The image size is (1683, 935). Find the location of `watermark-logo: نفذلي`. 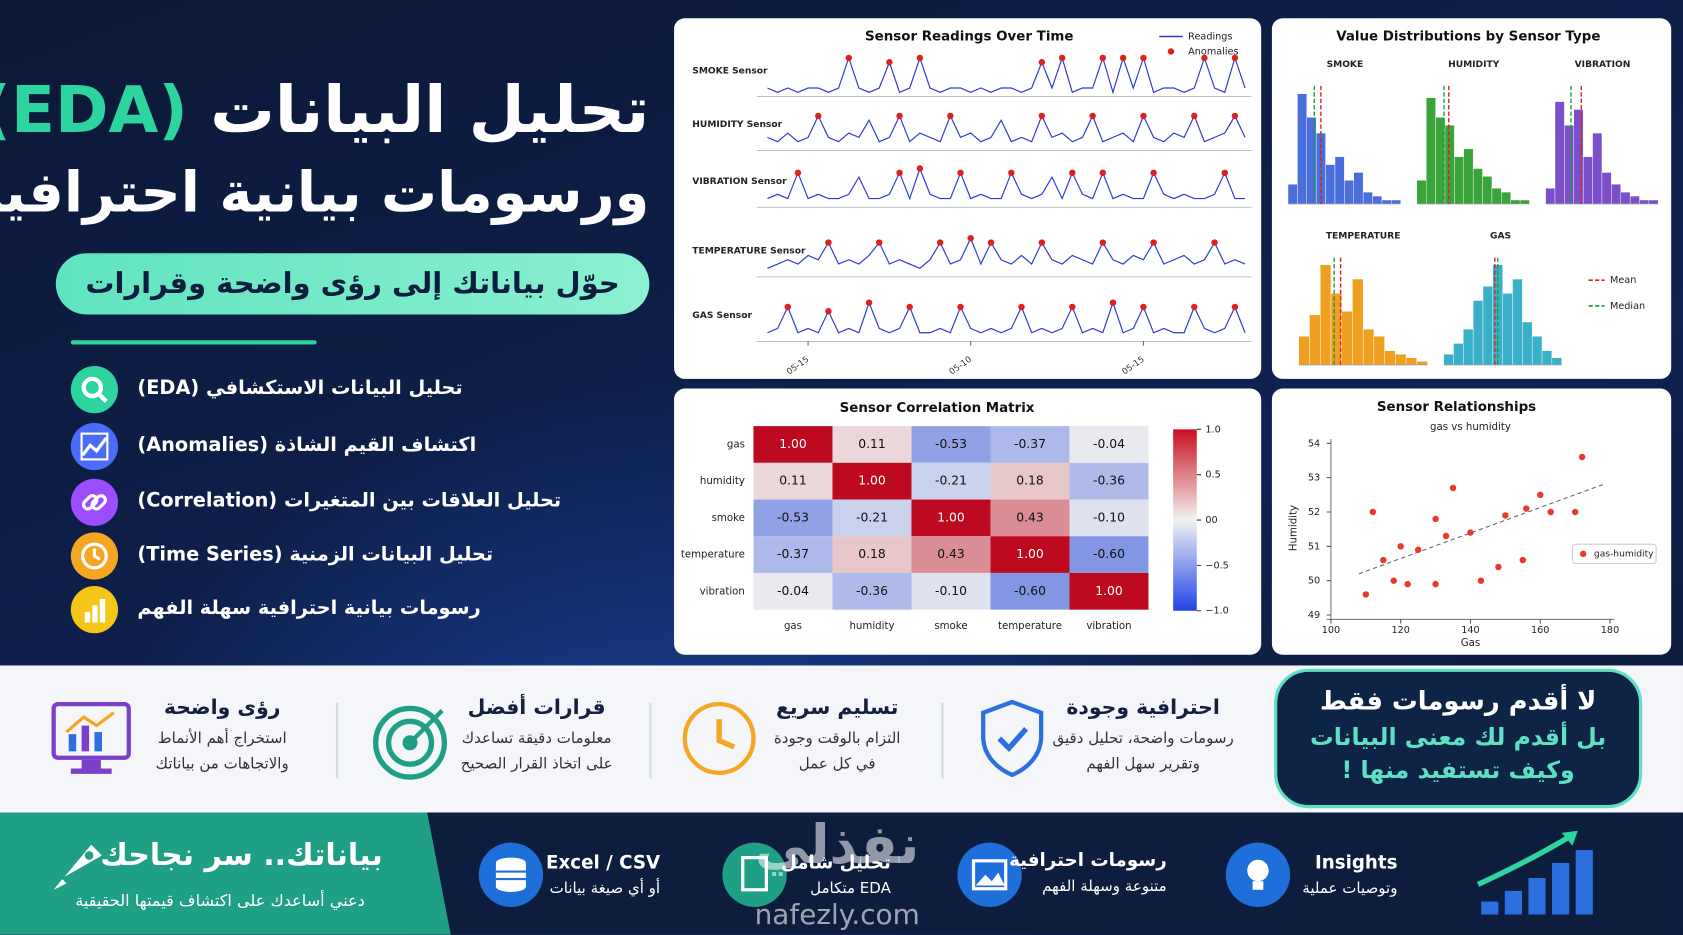

watermark-logo: نفذلي is located at coordinates (837, 844).